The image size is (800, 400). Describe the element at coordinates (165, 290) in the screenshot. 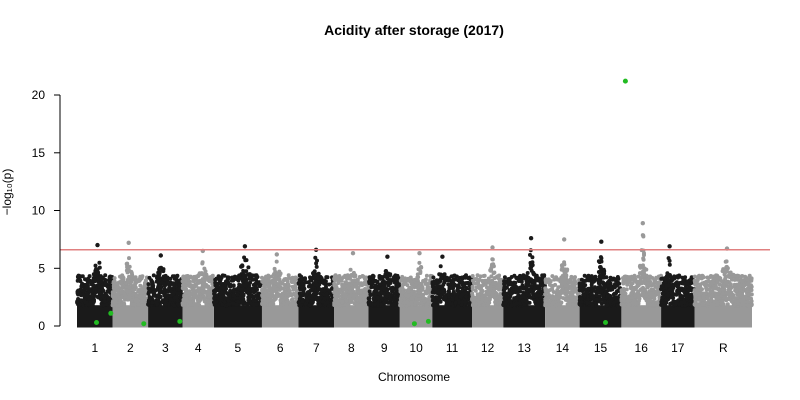

I see `chromosome-3-points` at that location.